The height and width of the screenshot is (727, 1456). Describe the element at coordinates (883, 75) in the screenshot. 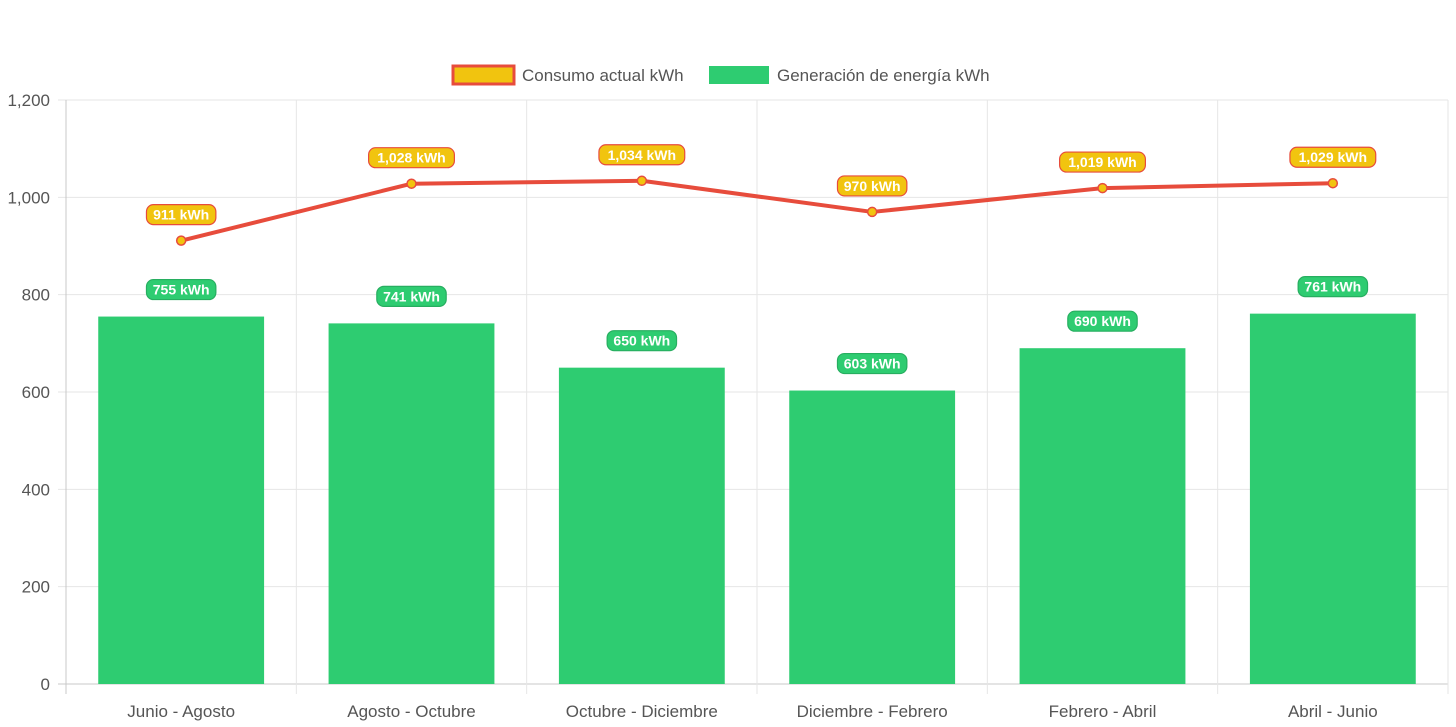

I see `legend-label-generacion: Generación de energía kWh` at that location.